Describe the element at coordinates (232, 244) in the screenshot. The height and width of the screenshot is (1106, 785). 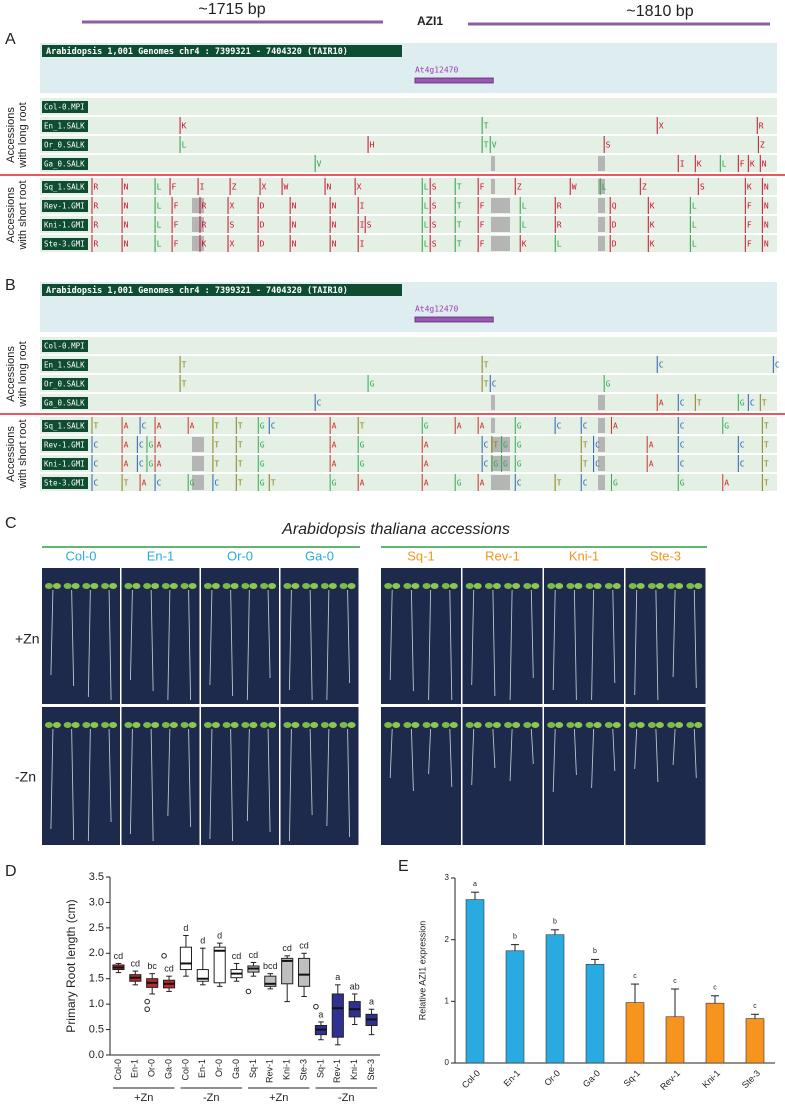
I see `variant-allele: X` at that location.